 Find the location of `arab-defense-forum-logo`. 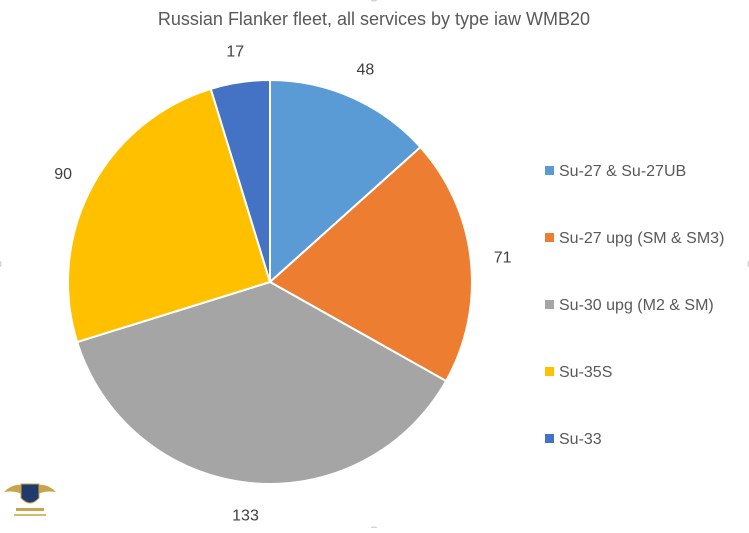

arab-defense-forum-logo is located at coordinates (30, 499).